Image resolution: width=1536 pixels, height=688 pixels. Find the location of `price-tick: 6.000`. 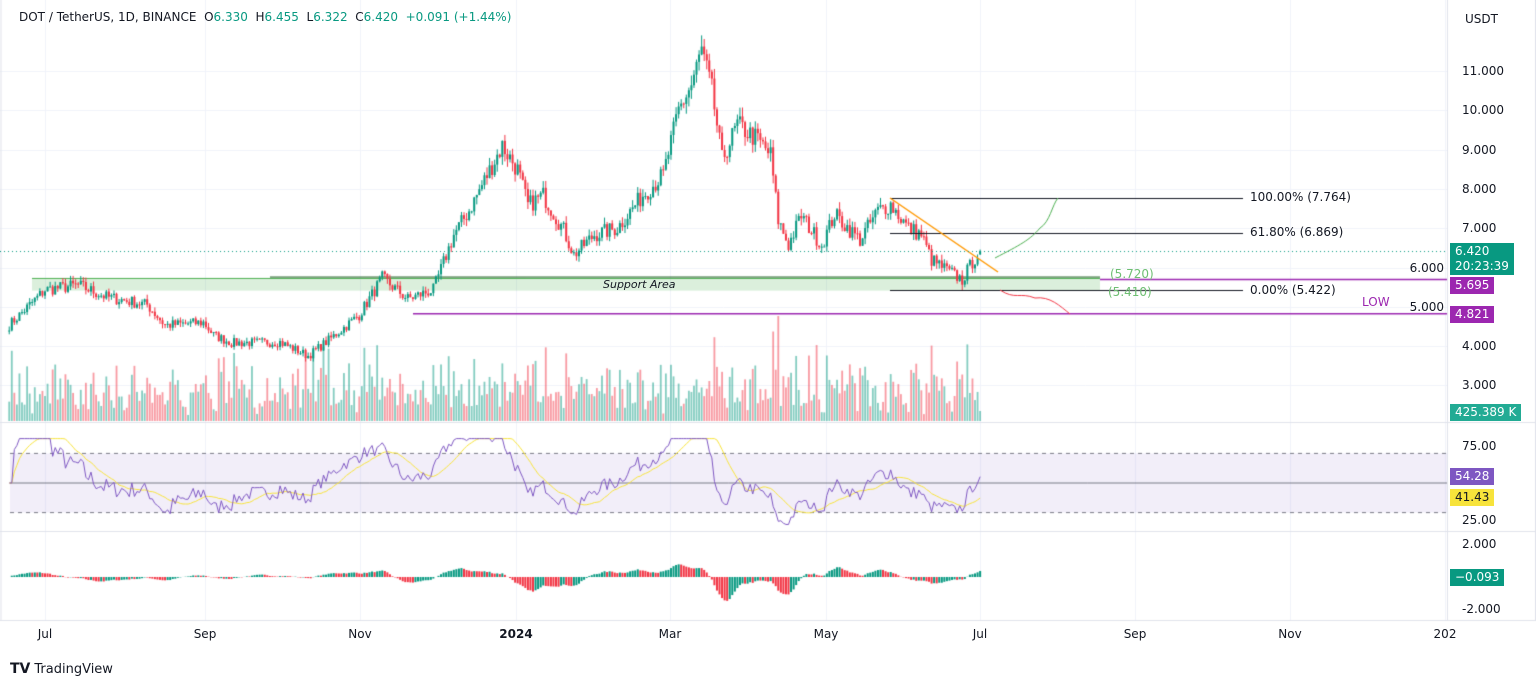

price-tick: 6.000 is located at coordinates (1426, 267).